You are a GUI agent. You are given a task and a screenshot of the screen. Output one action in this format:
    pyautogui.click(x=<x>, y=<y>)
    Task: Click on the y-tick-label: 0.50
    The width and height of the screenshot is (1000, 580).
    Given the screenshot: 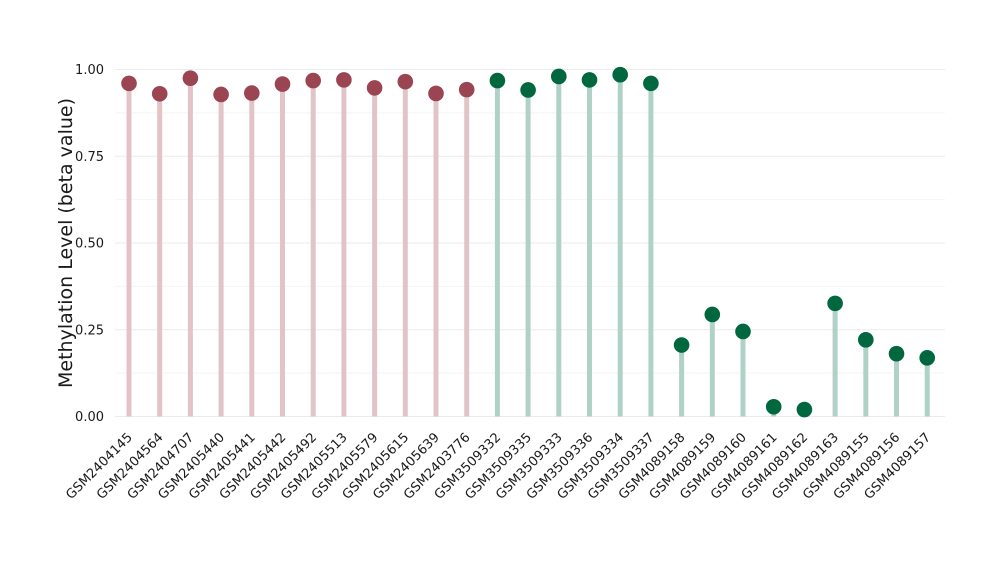 What is the action you would take?
    pyautogui.click(x=89, y=244)
    